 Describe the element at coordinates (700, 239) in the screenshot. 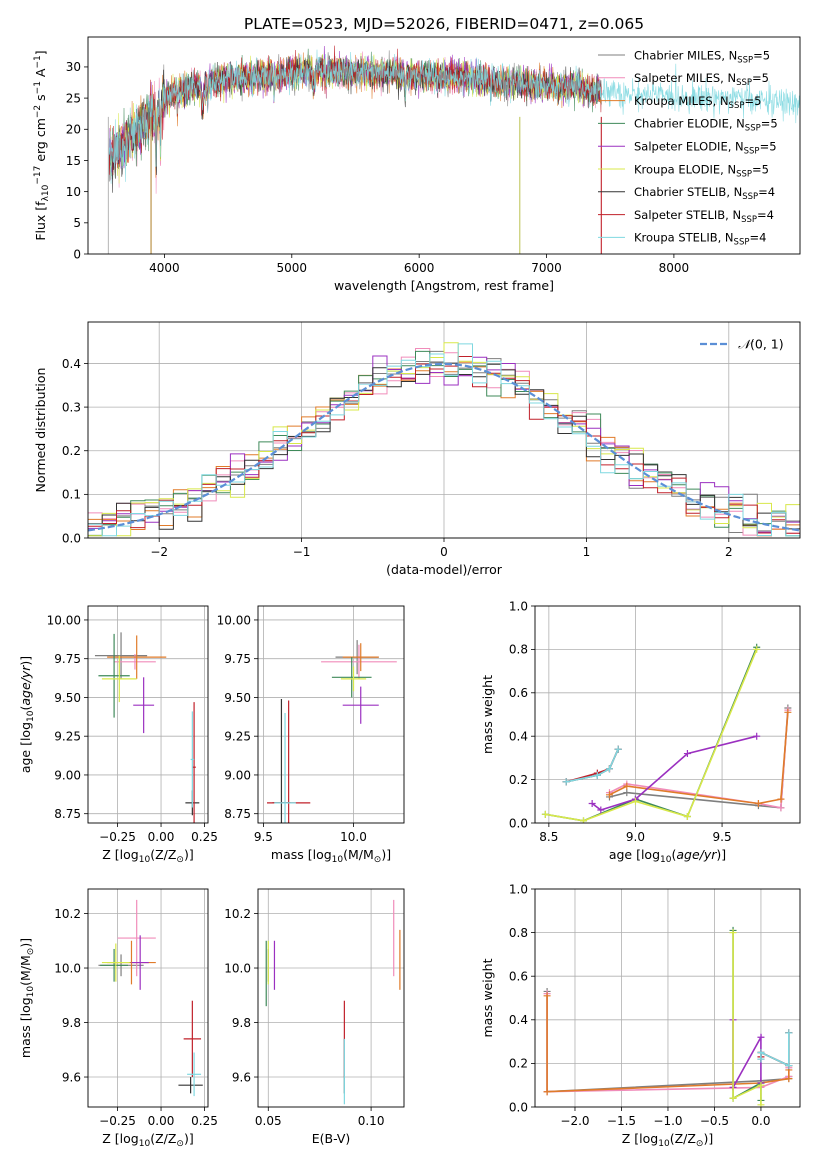

I see `legend-entry: Kroupa STELIB, NSSP=4` at that location.